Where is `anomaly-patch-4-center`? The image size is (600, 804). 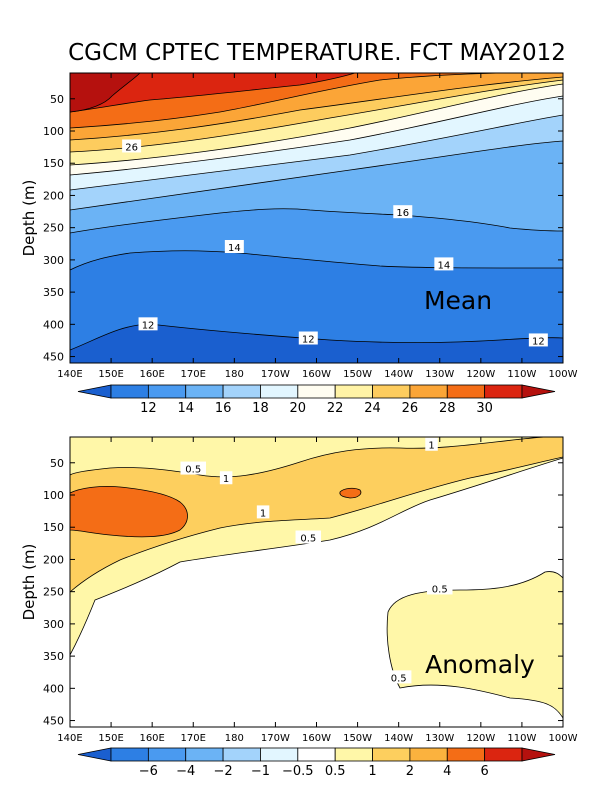
anomaly-patch-4-center is located at coordinates (350, 493).